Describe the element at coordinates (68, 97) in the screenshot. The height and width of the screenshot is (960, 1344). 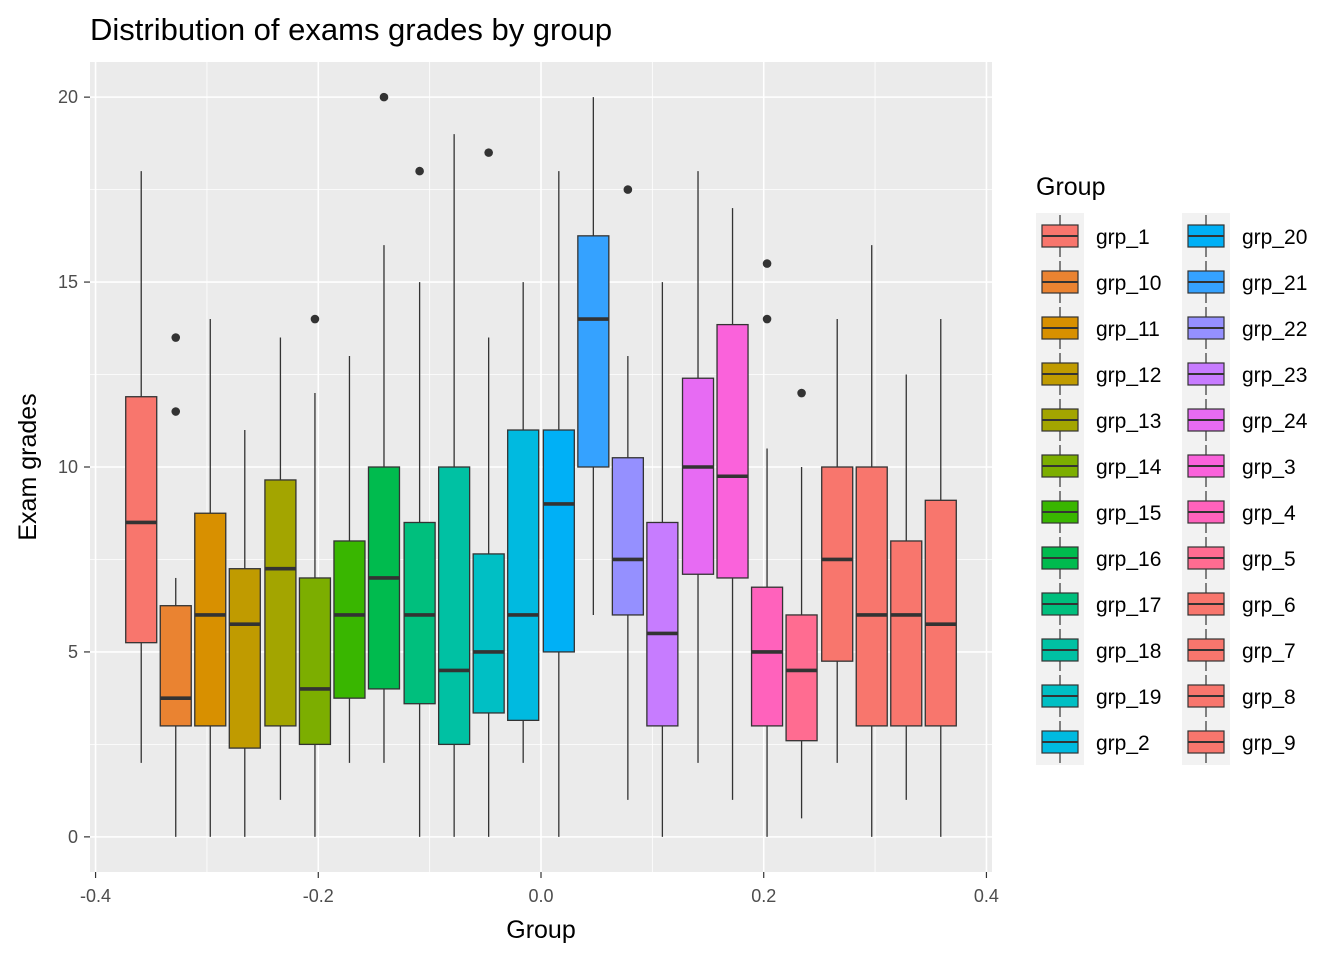
I see `y-tick-label: 20` at that location.